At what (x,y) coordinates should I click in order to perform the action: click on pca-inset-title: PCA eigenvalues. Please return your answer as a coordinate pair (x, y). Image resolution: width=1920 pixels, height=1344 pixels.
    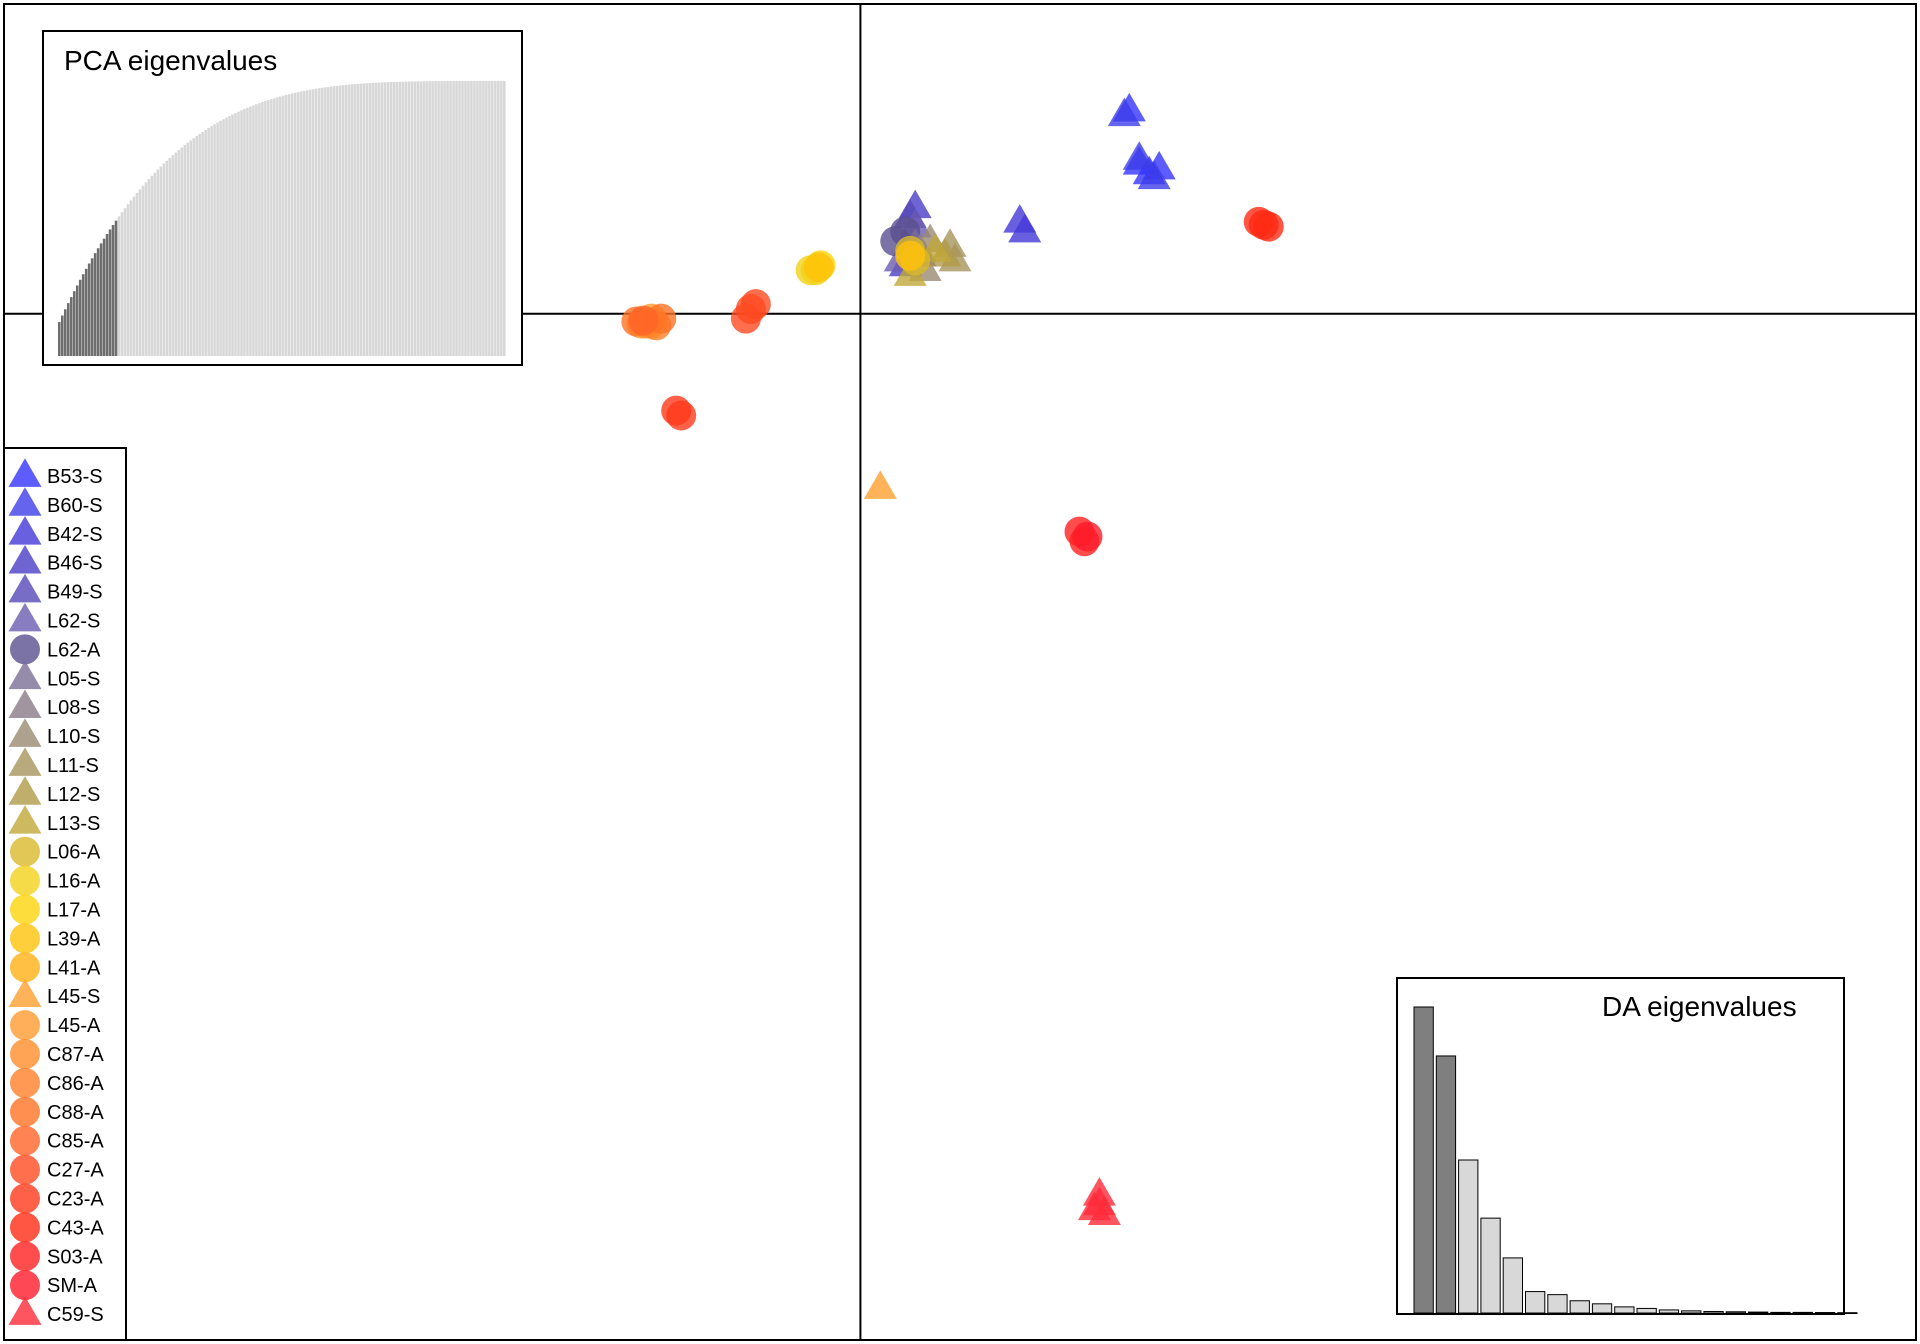
    Looking at the image, I should click on (170, 60).